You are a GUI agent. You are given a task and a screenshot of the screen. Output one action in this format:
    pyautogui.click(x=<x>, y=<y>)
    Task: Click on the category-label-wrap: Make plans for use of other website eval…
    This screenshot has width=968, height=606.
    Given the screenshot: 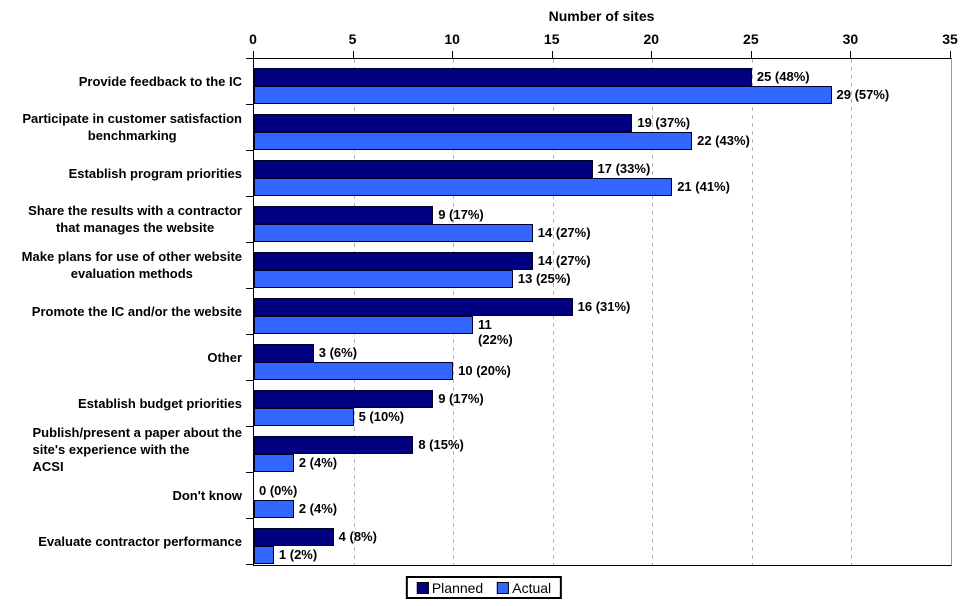 What is the action you would take?
    pyautogui.click(x=123, y=265)
    